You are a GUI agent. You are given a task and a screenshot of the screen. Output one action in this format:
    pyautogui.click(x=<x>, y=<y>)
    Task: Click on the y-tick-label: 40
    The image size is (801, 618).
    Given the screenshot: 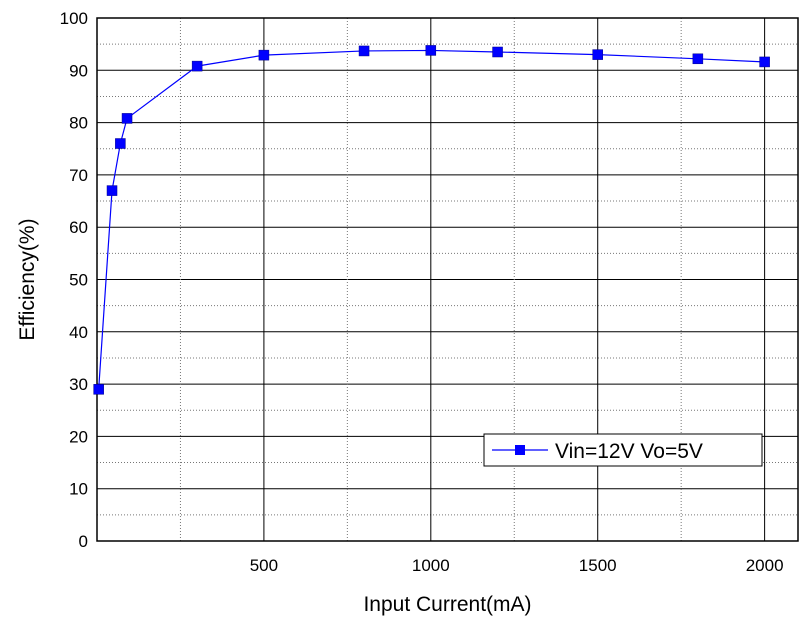 What is the action you would take?
    pyautogui.click(x=78, y=332)
    